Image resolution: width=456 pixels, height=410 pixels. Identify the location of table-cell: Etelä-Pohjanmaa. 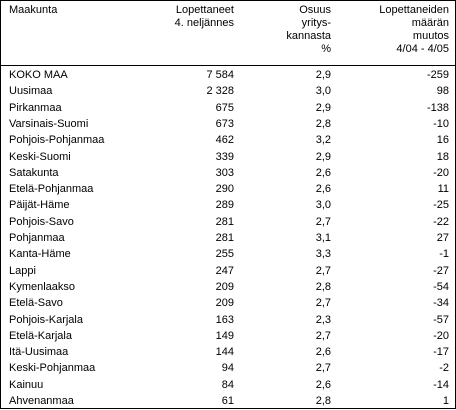
(51, 189).